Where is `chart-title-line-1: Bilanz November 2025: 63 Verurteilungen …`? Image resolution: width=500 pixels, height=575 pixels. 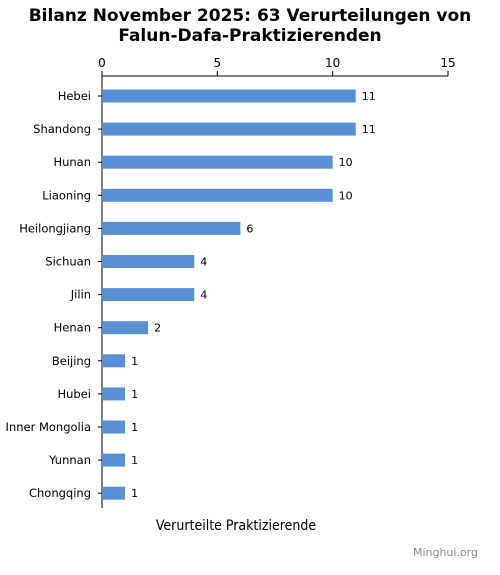 chart-title-line-1: Bilanz November 2025: 63 Verurteilungen … is located at coordinates (250, 16).